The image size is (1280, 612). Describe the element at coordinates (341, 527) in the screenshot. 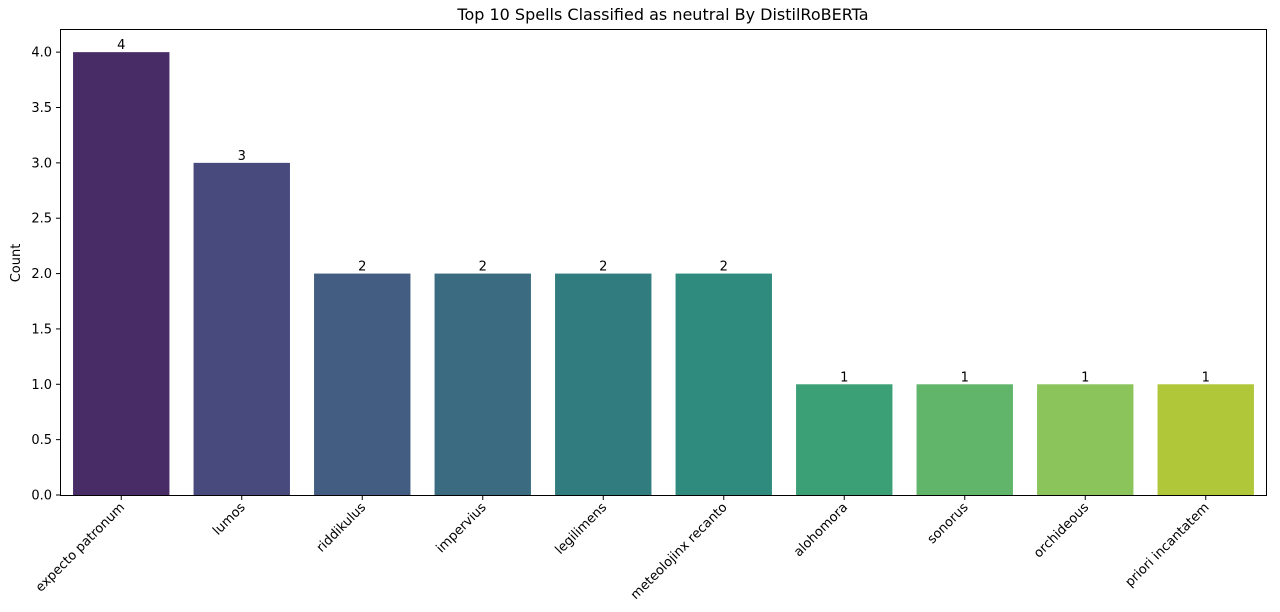

I see `x-tick-label: riddikulus` at that location.